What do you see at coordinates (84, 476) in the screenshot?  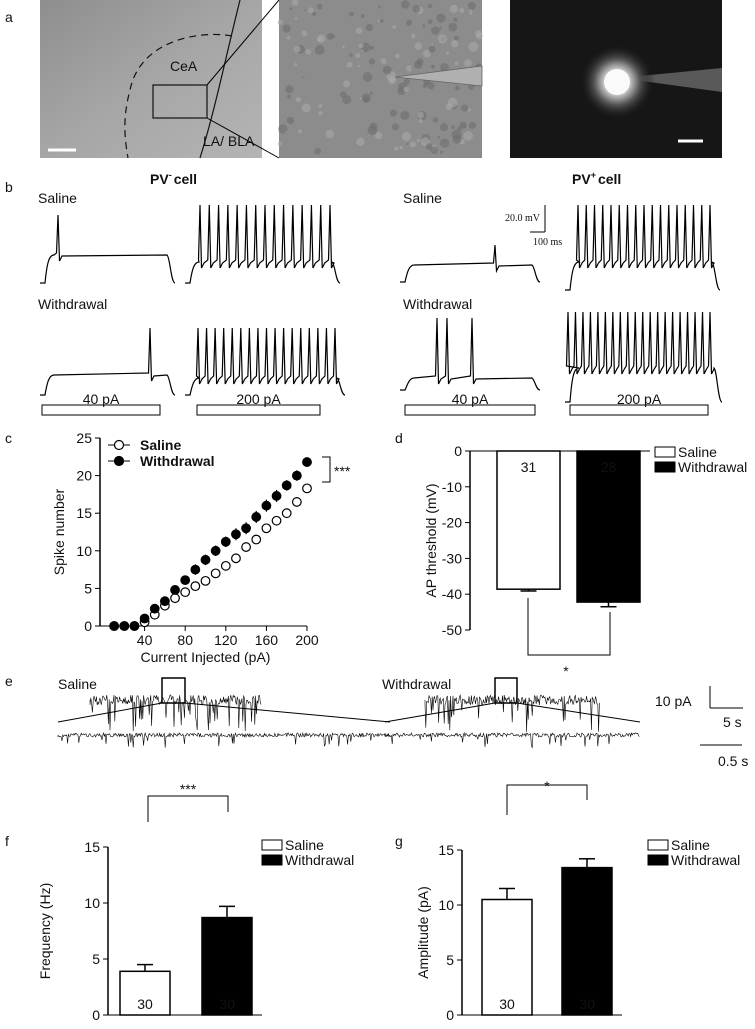 I see `y-tick-label: 20` at bounding box center [84, 476].